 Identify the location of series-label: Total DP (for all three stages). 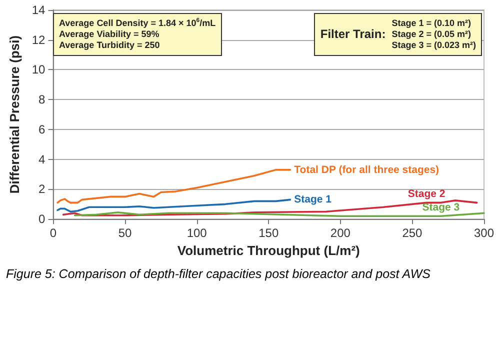
(367, 170).